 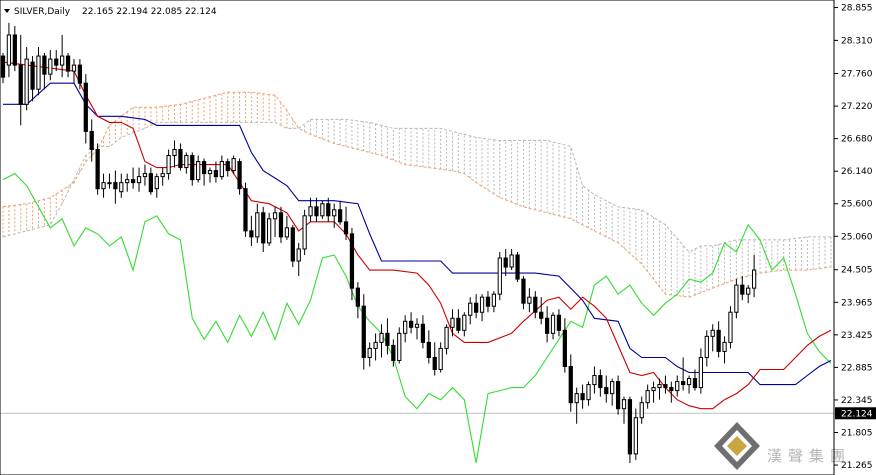 What do you see at coordinates (809, 456) in the screenshot?
I see `watermark-text: 漢聲集團` at bounding box center [809, 456].